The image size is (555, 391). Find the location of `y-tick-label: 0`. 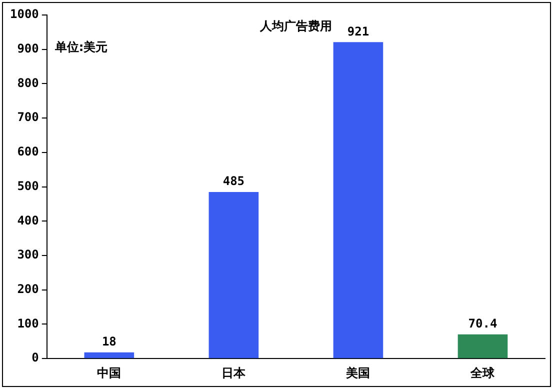

y-tick-label: 0 is located at coordinates (35, 357).